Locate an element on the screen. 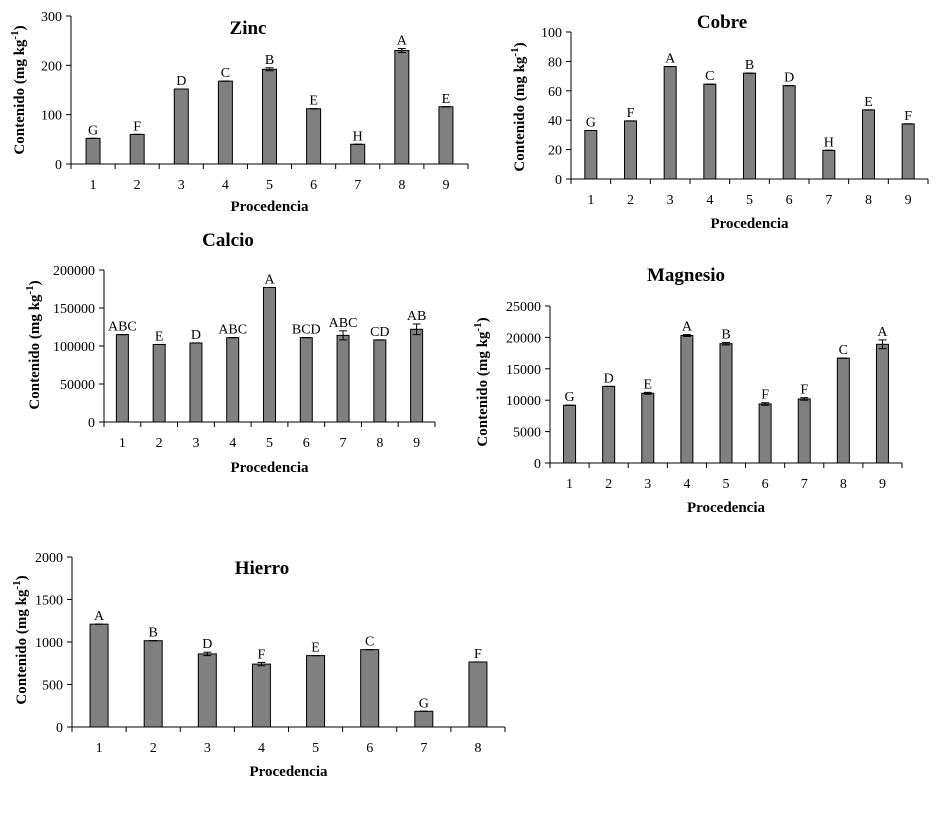 The image size is (936, 832). significance-letter: B is located at coordinates (749, 65).